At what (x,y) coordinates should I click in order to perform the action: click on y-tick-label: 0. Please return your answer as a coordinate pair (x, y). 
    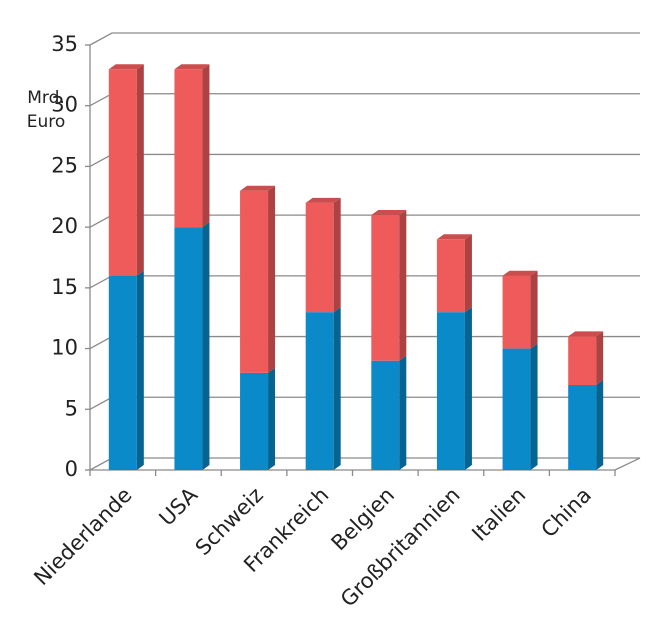
    Looking at the image, I should click on (71, 469).